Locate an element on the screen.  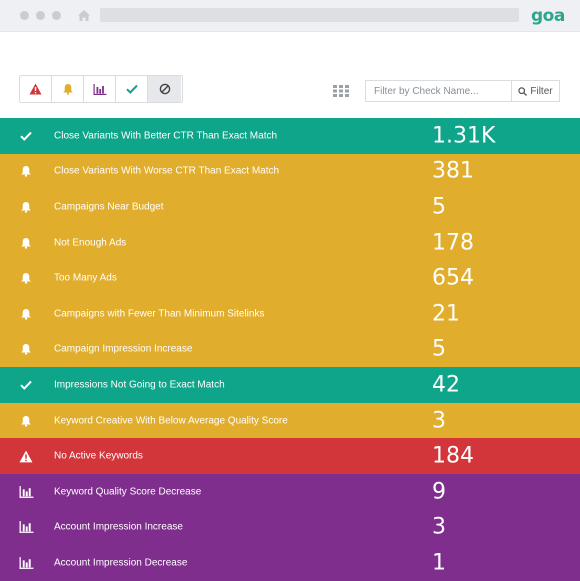
window-maximize-dot is located at coordinates (56, 15).